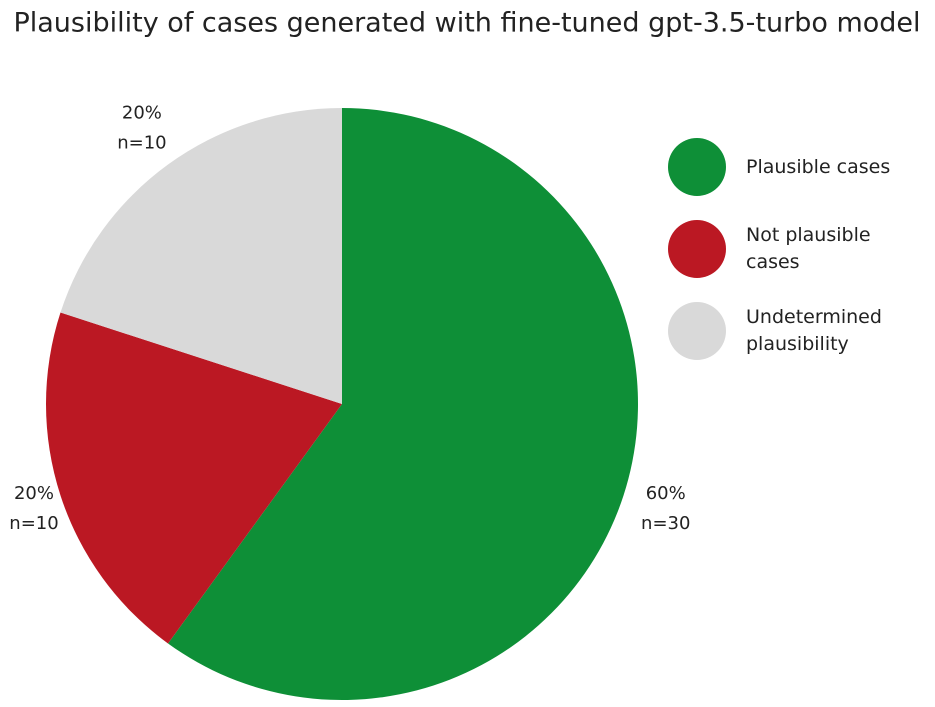  I want to click on legend-label: Not plausible cases, so click(808, 248).